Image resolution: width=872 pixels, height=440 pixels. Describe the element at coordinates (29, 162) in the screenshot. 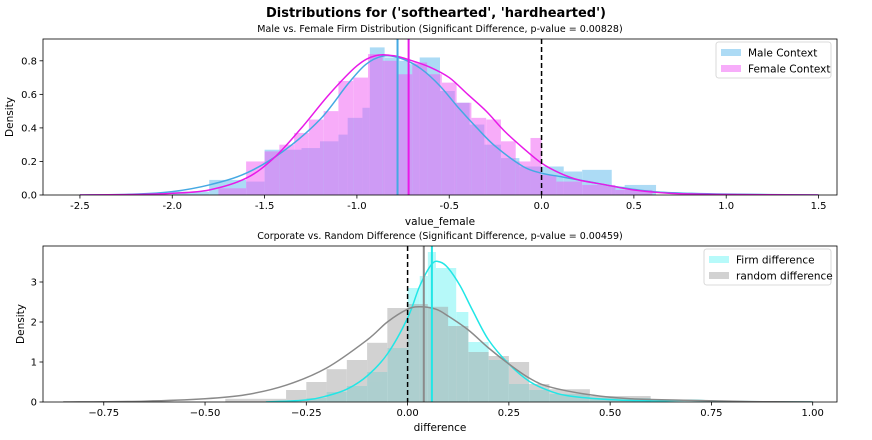

I see `y-tick-label: 0.2` at that location.